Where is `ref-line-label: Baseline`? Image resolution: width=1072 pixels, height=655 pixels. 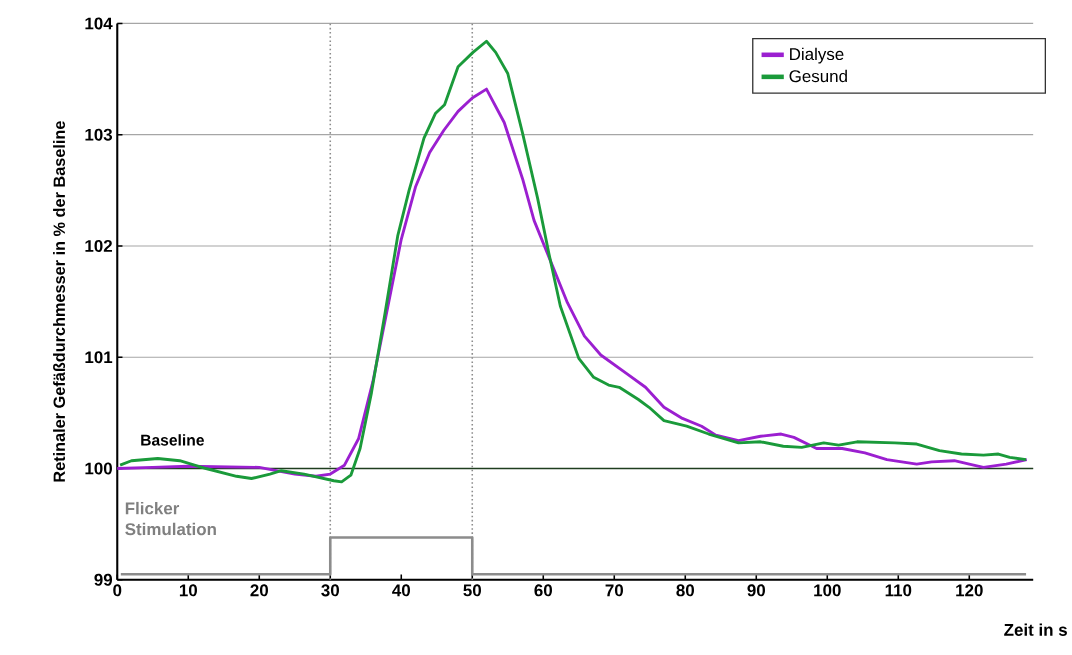 ref-line-label: Baseline is located at coordinates (172, 440).